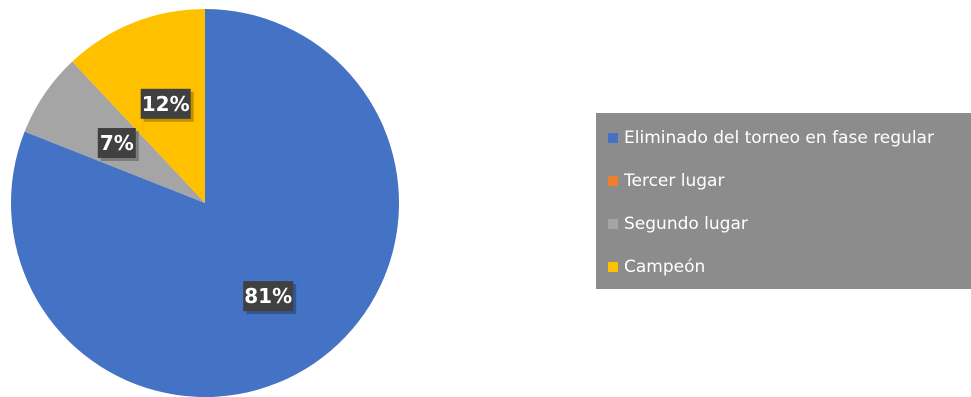 This screenshot has width=971, height=397. I want to click on legend-label-campeon: Campeón, so click(665, 266).